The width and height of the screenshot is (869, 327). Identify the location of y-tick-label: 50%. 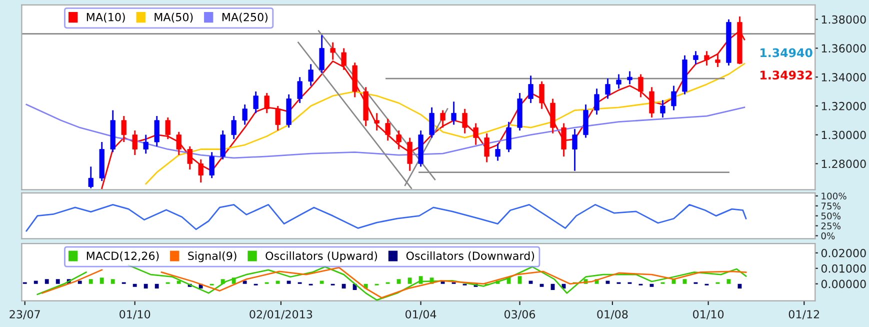
(831, 216).